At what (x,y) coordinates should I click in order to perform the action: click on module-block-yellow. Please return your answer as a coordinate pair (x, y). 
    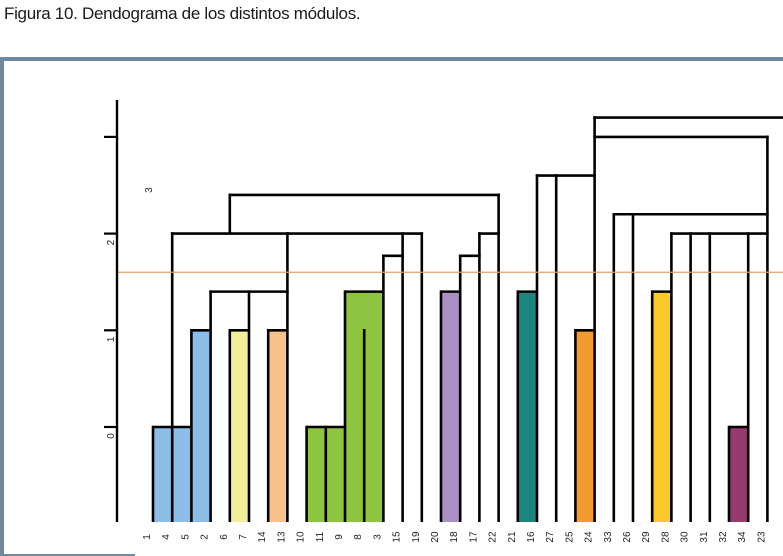
    Looking at the image, I should click on (239, 426).